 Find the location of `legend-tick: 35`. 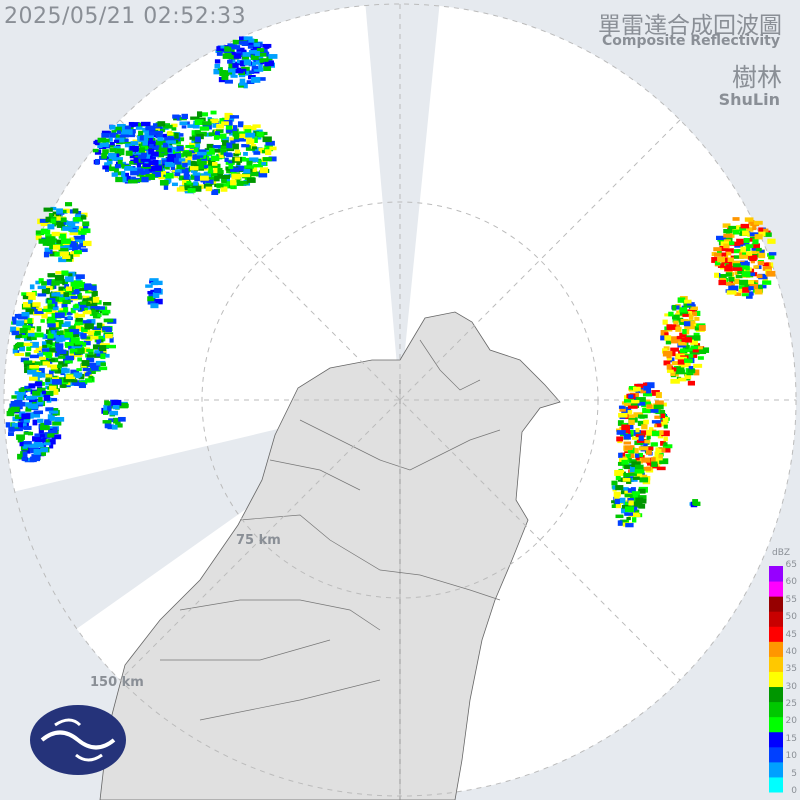

legend-tick: 35 is located at coordinates (791, 669).